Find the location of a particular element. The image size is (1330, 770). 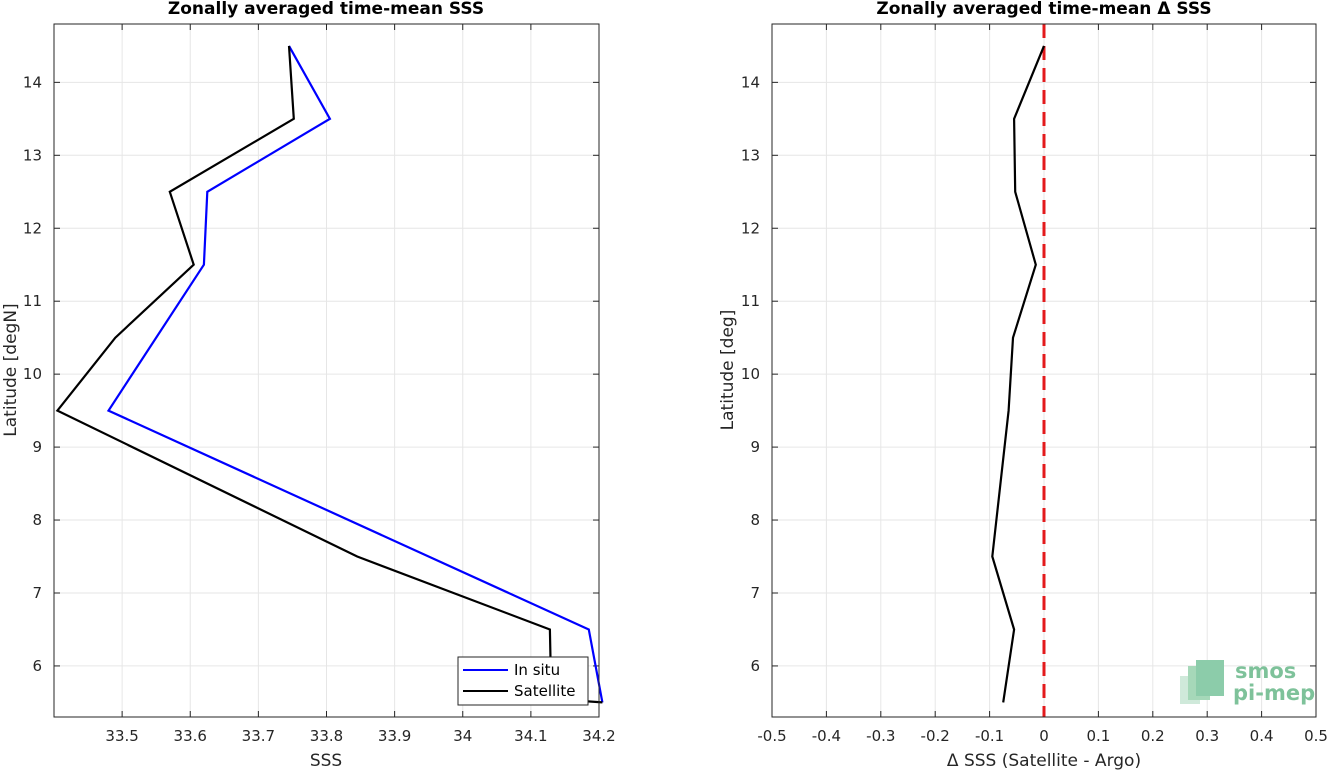

x-tick-label: 0.4 is located at coordinates (1262, 736).